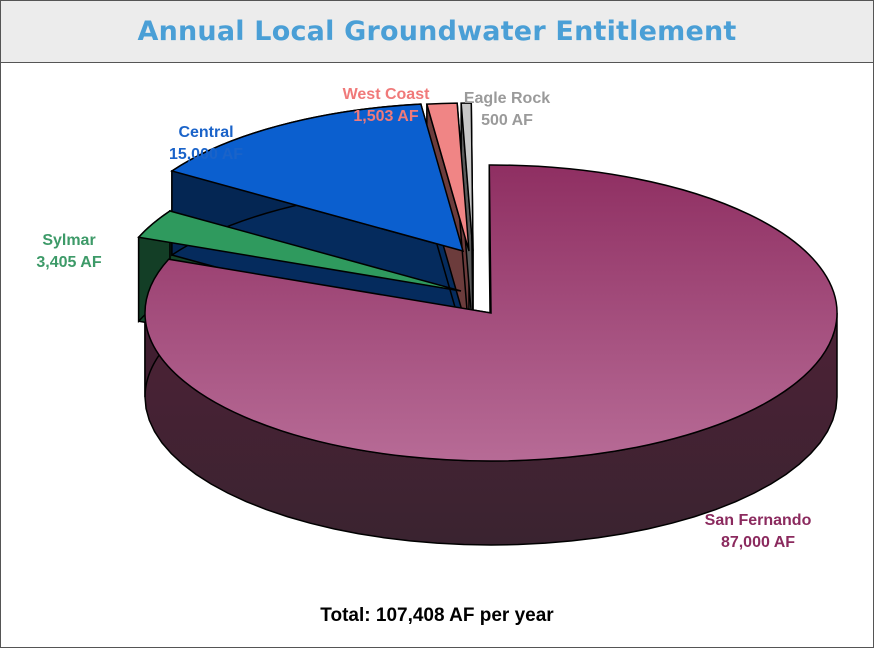 This screenshot has height=648, width=874. What do you see at coordinates (467, 177) in the screenshot?
I see `slice-eagle-rock` at bounding box center [467, 177].